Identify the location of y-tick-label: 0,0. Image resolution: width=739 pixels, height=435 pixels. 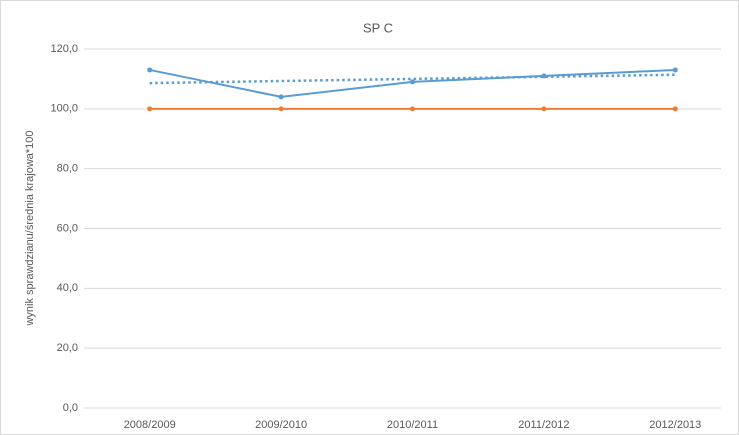
(70, 408).